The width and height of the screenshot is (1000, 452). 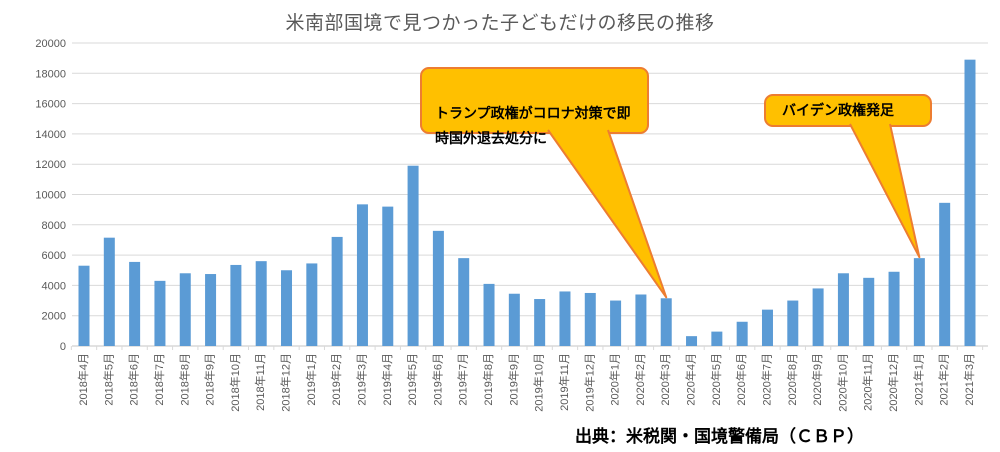 What do you see at coordinates (719, 436) in the screenshot?
I see `source-note: 出典：米税関・国境警備局（ＣＢＰ）` at bounding box center [719, 436].